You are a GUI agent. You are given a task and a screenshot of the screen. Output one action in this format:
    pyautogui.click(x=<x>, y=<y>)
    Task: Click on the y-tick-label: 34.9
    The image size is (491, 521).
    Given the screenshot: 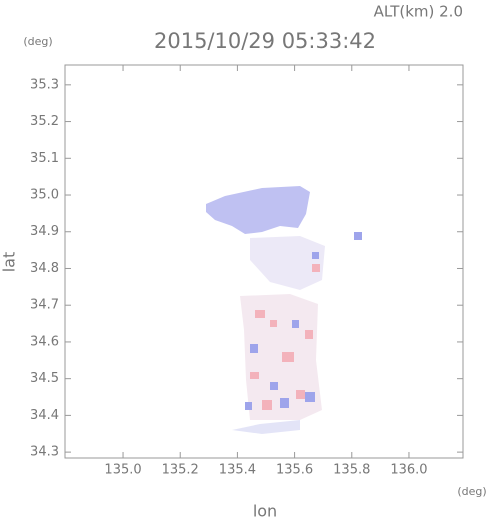 What is the action you would take?
    pyautogui.click(x=44, y=231)
    